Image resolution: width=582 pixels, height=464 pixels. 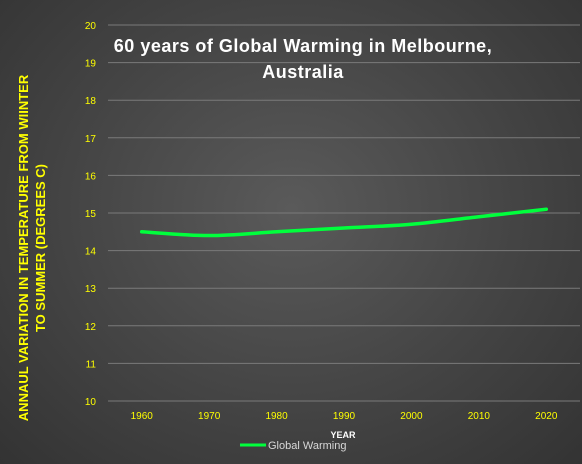 What do you see at coordinates (344, 228) in the screenshot?
I see `data-point-1990` at bounding box center [344, 228].